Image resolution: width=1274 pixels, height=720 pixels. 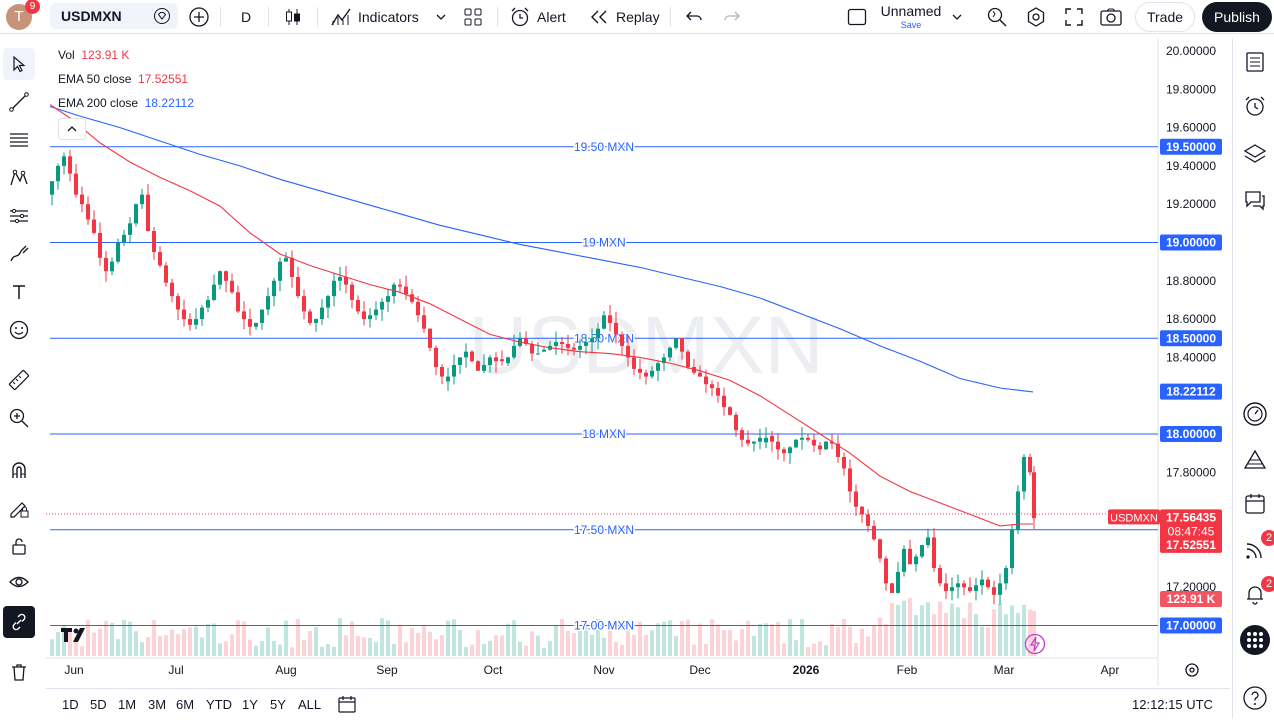 What do you see at coordinates (19, 102) in the screenshot?
I see `trend-line-icon` at bounding box center [19, 102].